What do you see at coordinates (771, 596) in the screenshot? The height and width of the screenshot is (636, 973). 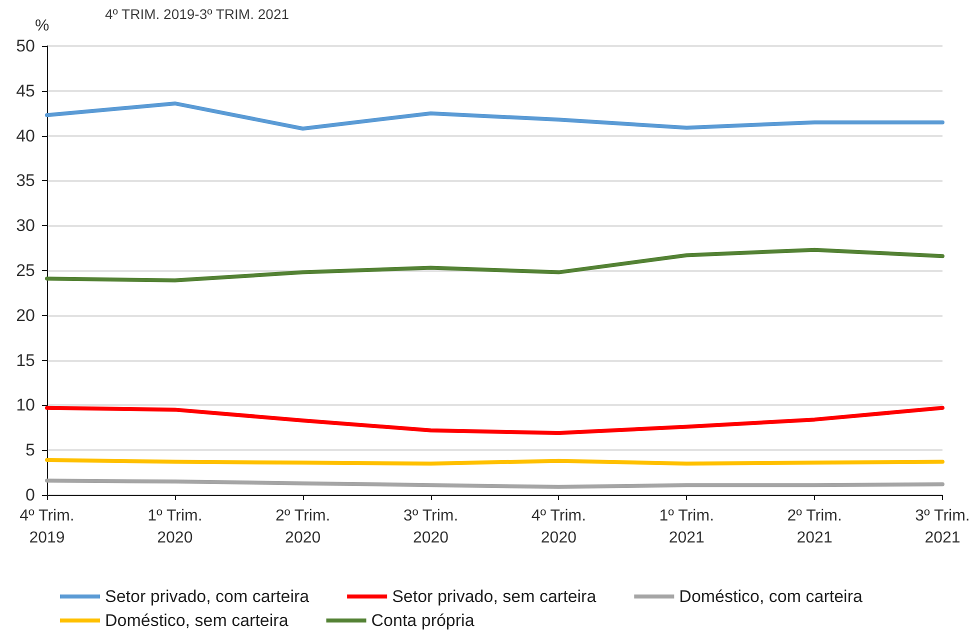 I see `legend-label: Doméstico, com carteira` at bounding box center [771, 596].